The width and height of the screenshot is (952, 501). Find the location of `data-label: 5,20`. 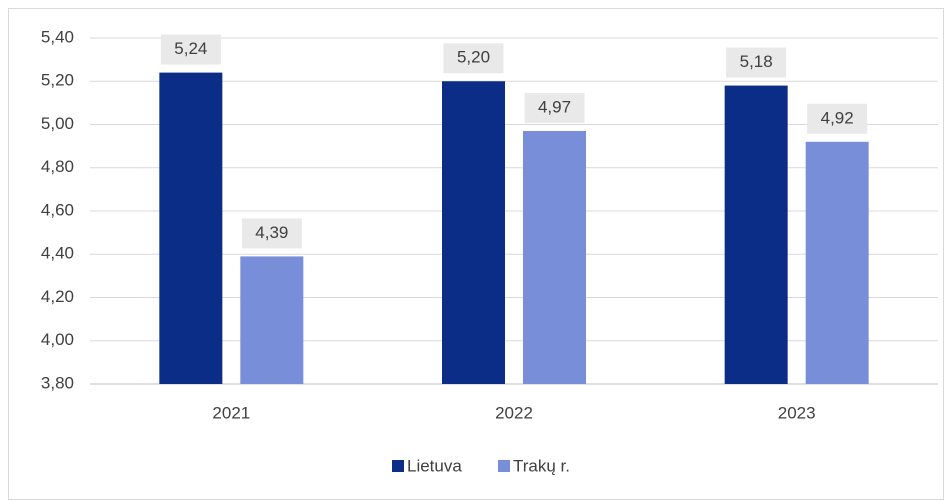

data-label: 5,20 is located at coordinates (473, 57).